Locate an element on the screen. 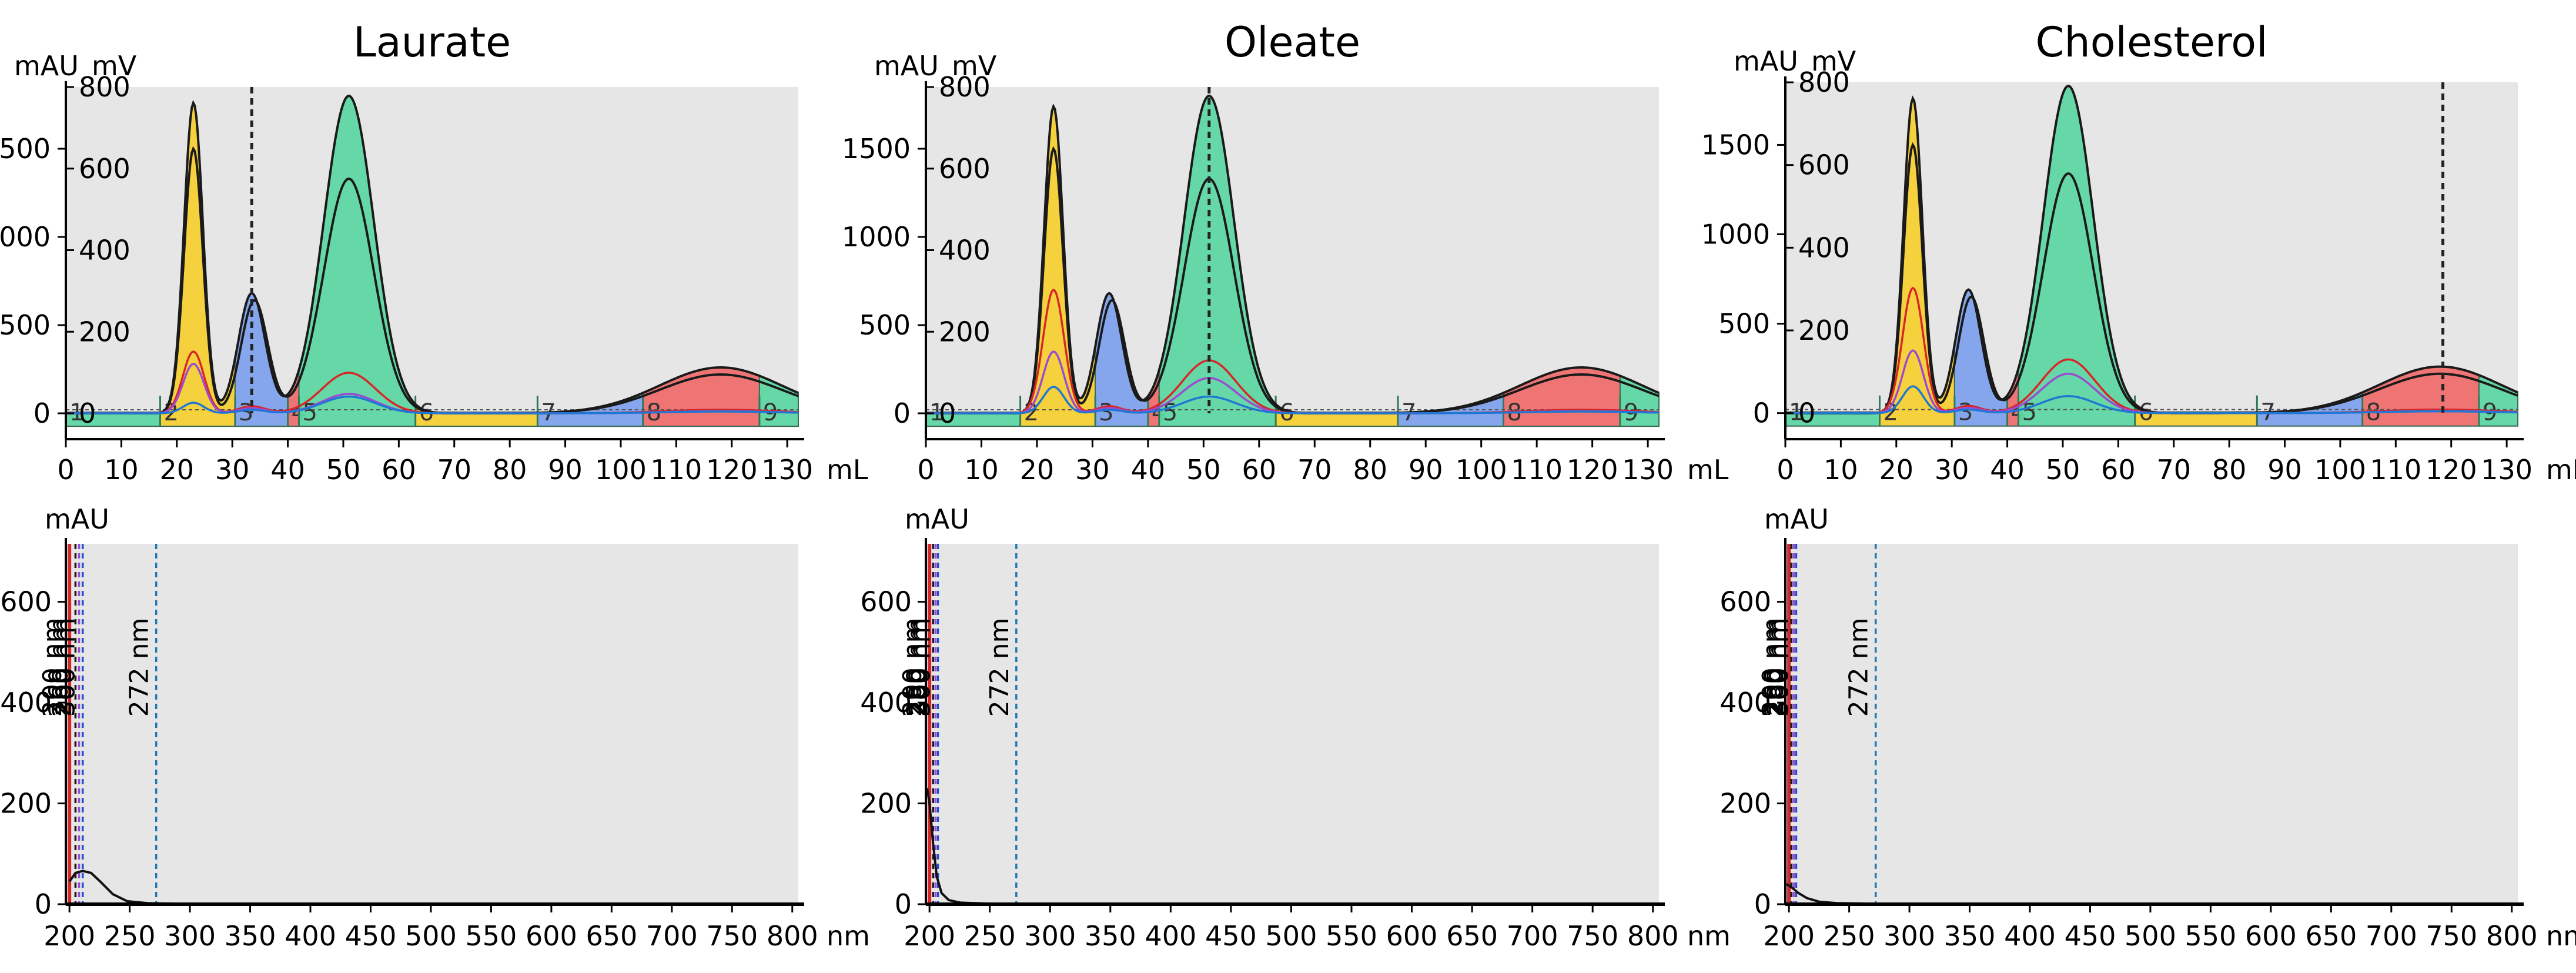 This screenshot has width=2576, height=973. x-tick-label: 10 is located at coordinates (121, 470).